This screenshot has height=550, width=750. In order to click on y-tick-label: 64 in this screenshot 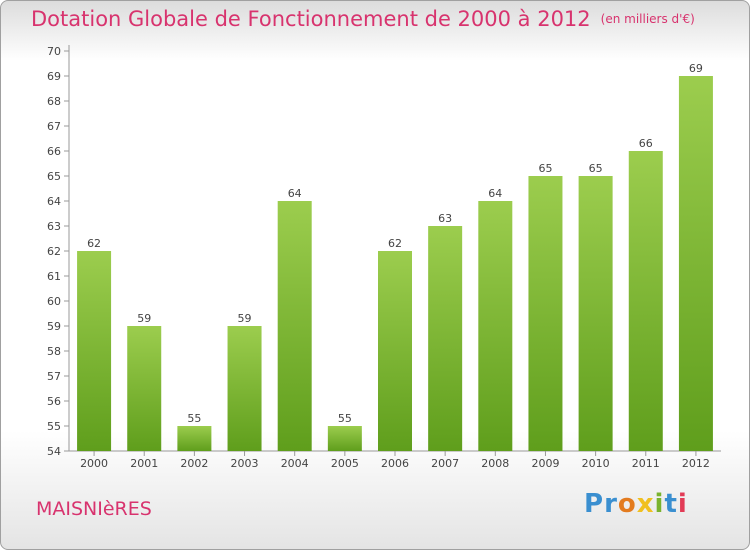, I will do `click(54, 201)`.